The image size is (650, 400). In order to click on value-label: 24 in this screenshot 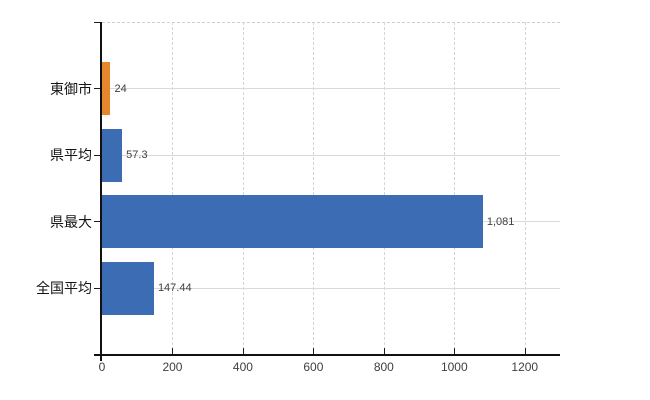, I will do `click(120, 88)`.